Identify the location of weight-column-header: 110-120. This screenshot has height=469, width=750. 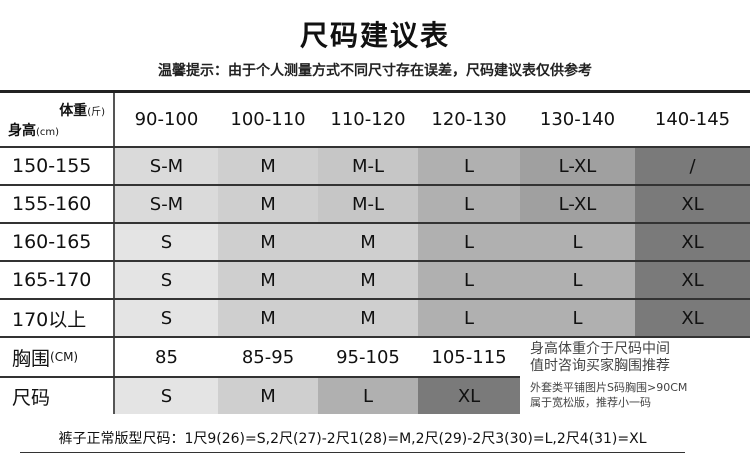
(368, 119).